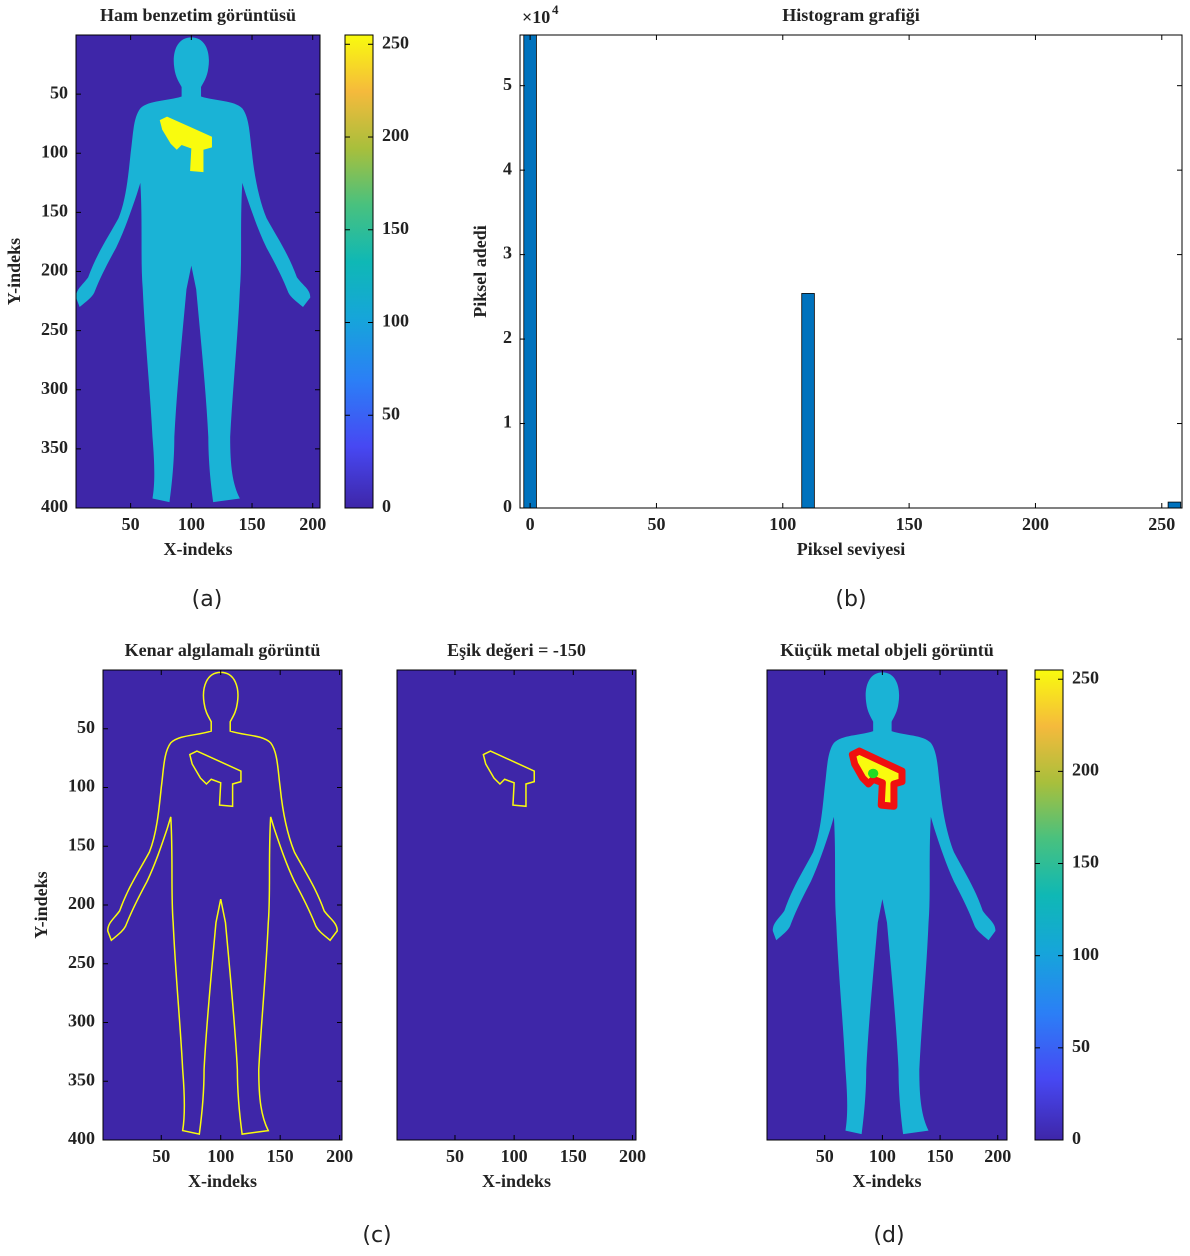  What do you see at coordinates (850, 15) in the screenshot?
I see `chart-title: Histogram grafiği` at bounding box center [850, 15].